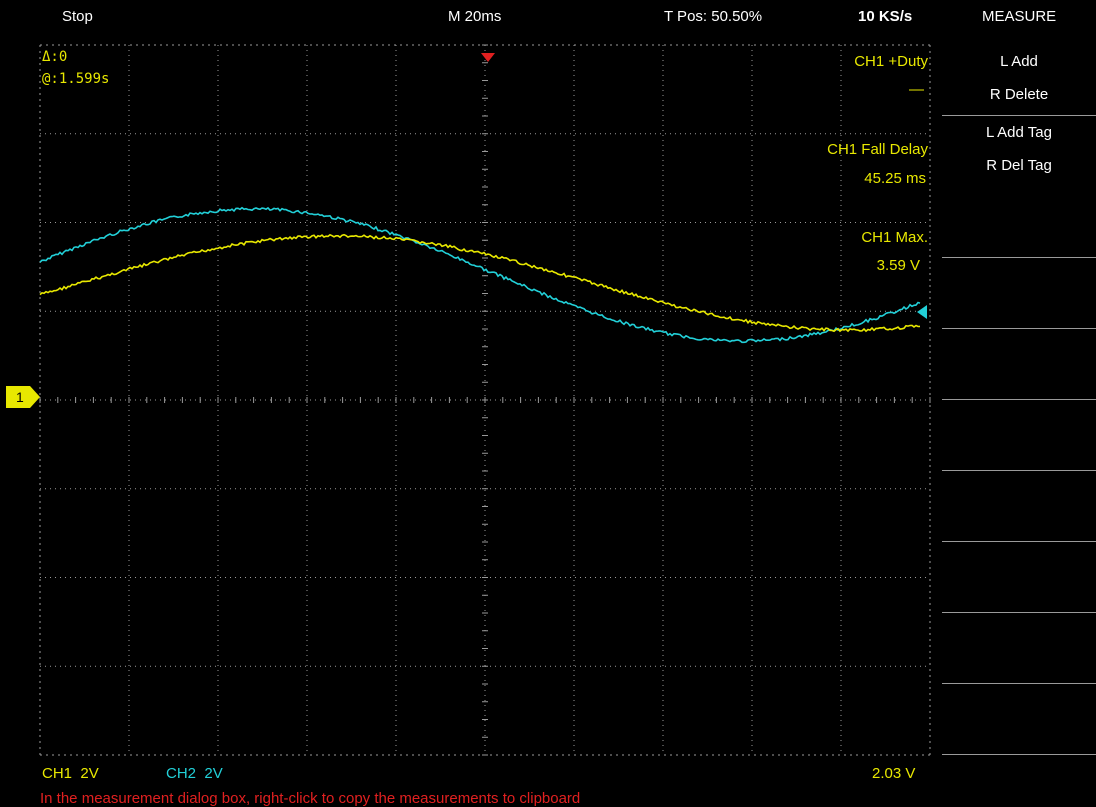  I want to click on measurement-ch1-duty-value: —, so click(916, 89).